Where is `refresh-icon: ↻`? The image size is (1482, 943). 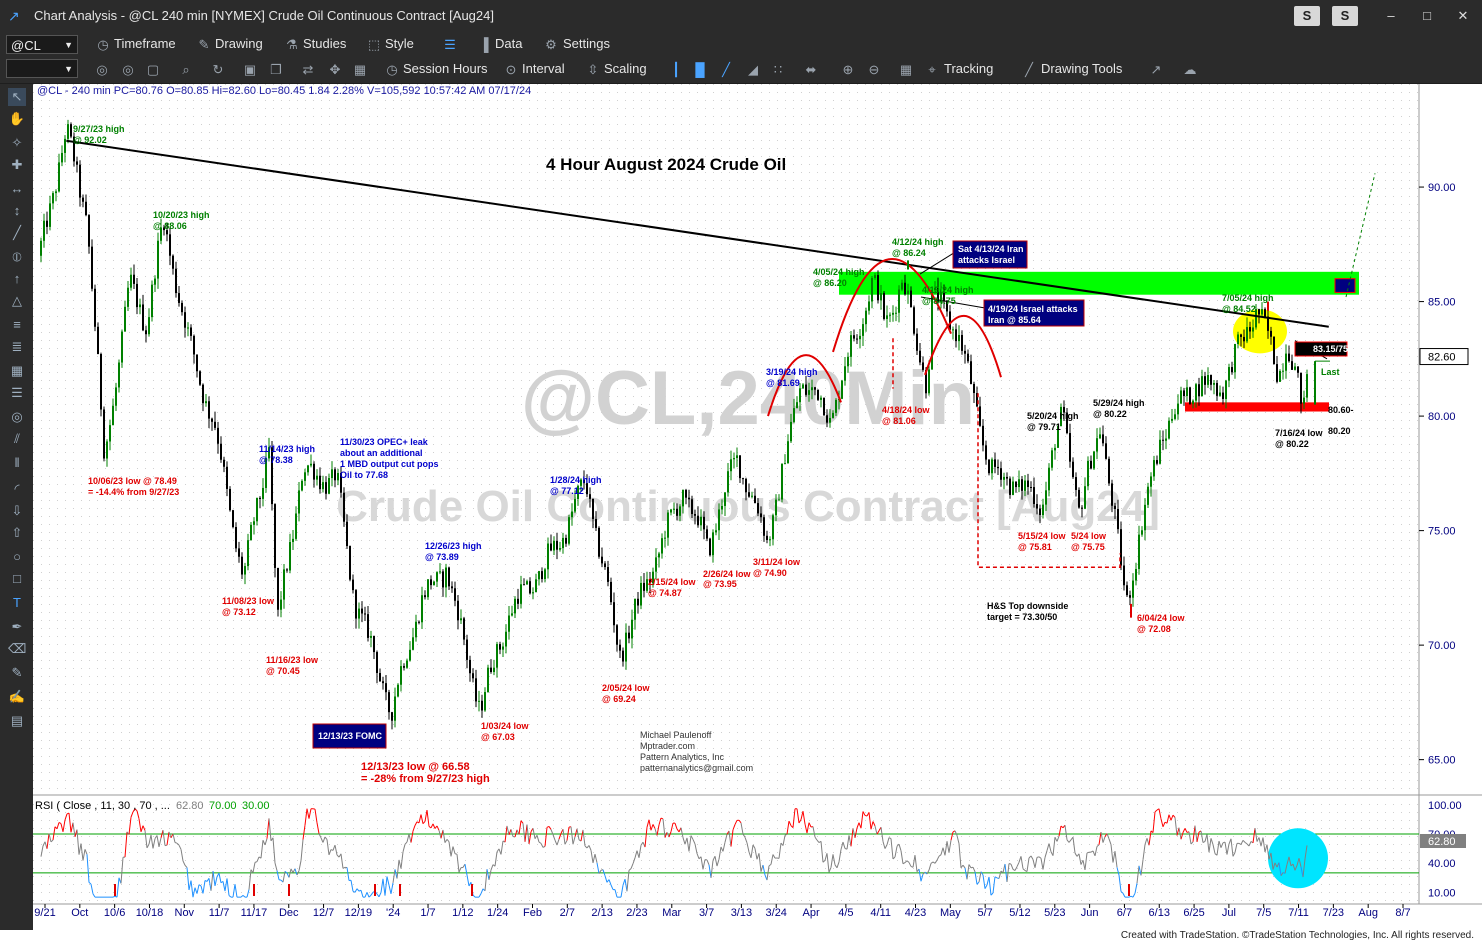
refresh-icon: ↻ is located at coordinates (218, 69).